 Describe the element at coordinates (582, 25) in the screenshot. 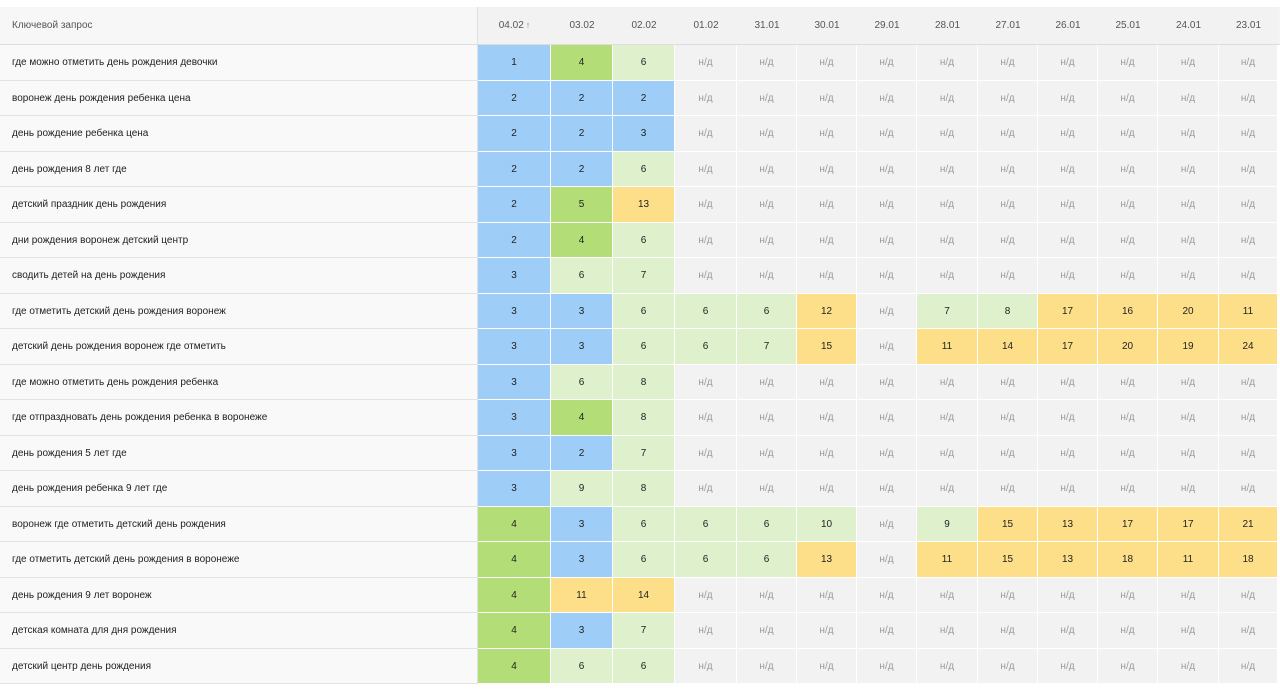

I see `date-column-header: 03.02` at that location.